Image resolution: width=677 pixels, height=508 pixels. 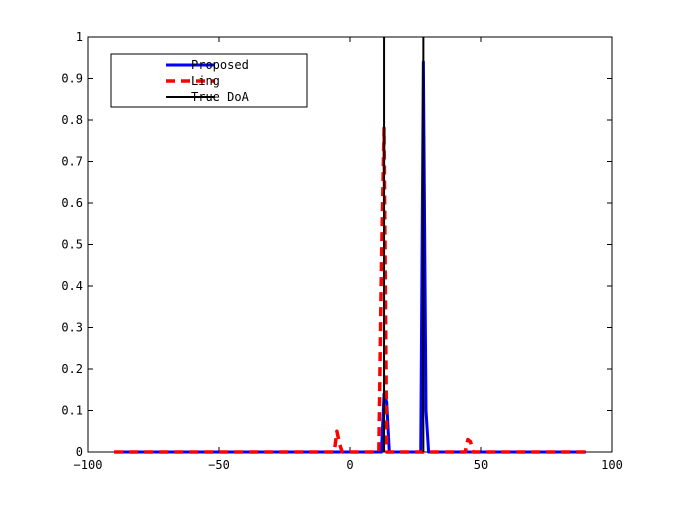 I want to click on x-tick-label: −100, so click(x=88, y=465).